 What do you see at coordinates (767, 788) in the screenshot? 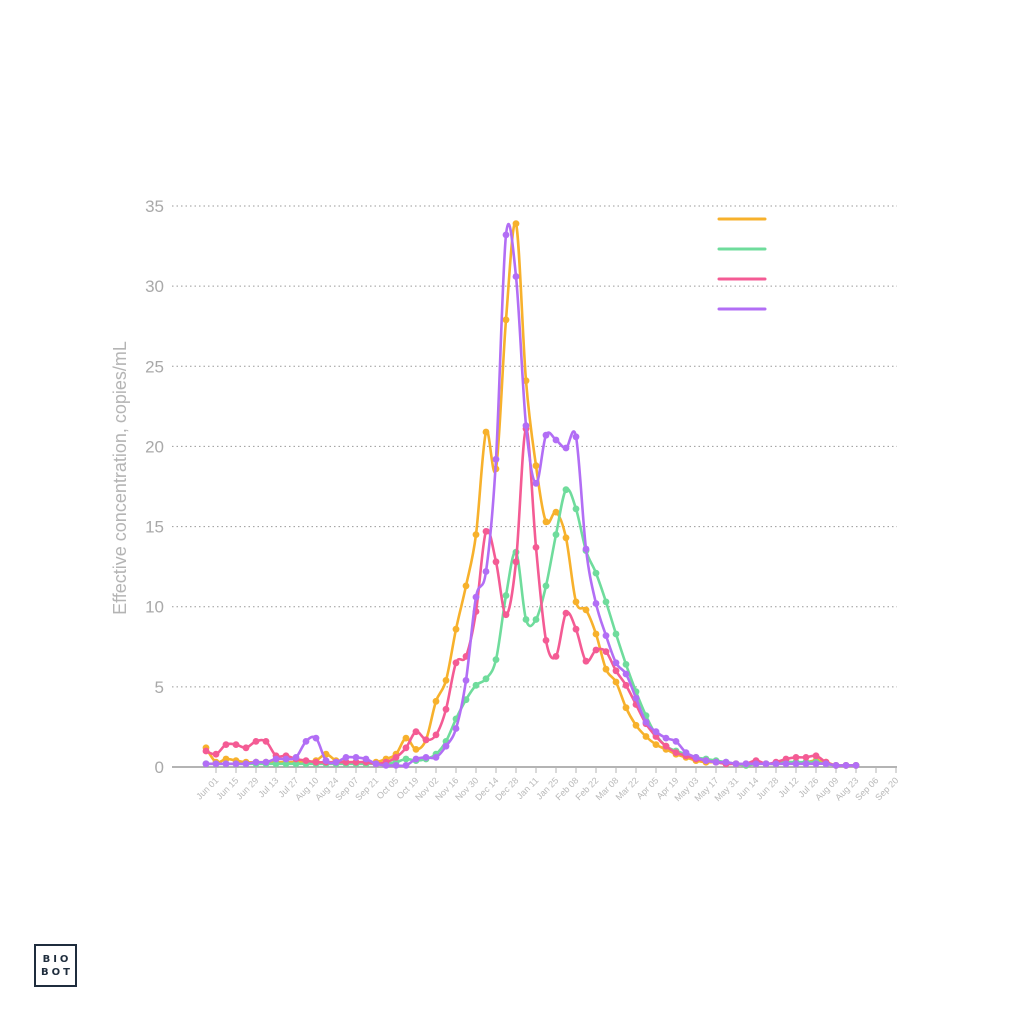
I see `x-tick-label: Jun 28` at bounding box center [767, 788].